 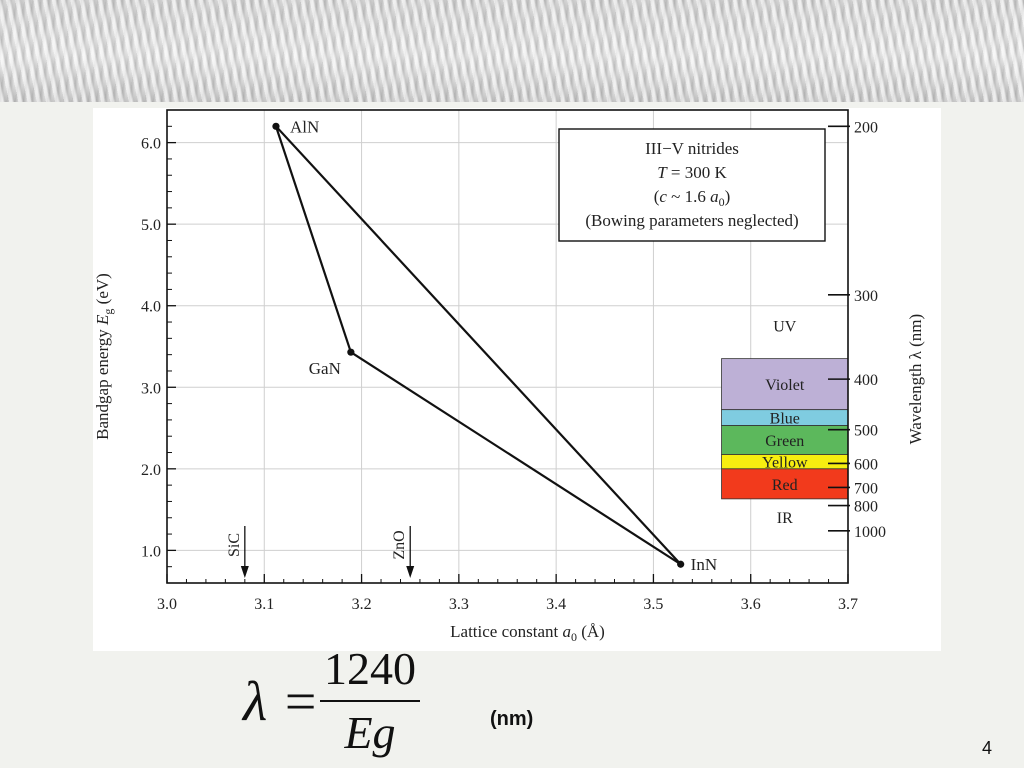 What do you see at coordinates (692, 185) in the screenshot?
I see `info-box` at bounding box center [692, 185].